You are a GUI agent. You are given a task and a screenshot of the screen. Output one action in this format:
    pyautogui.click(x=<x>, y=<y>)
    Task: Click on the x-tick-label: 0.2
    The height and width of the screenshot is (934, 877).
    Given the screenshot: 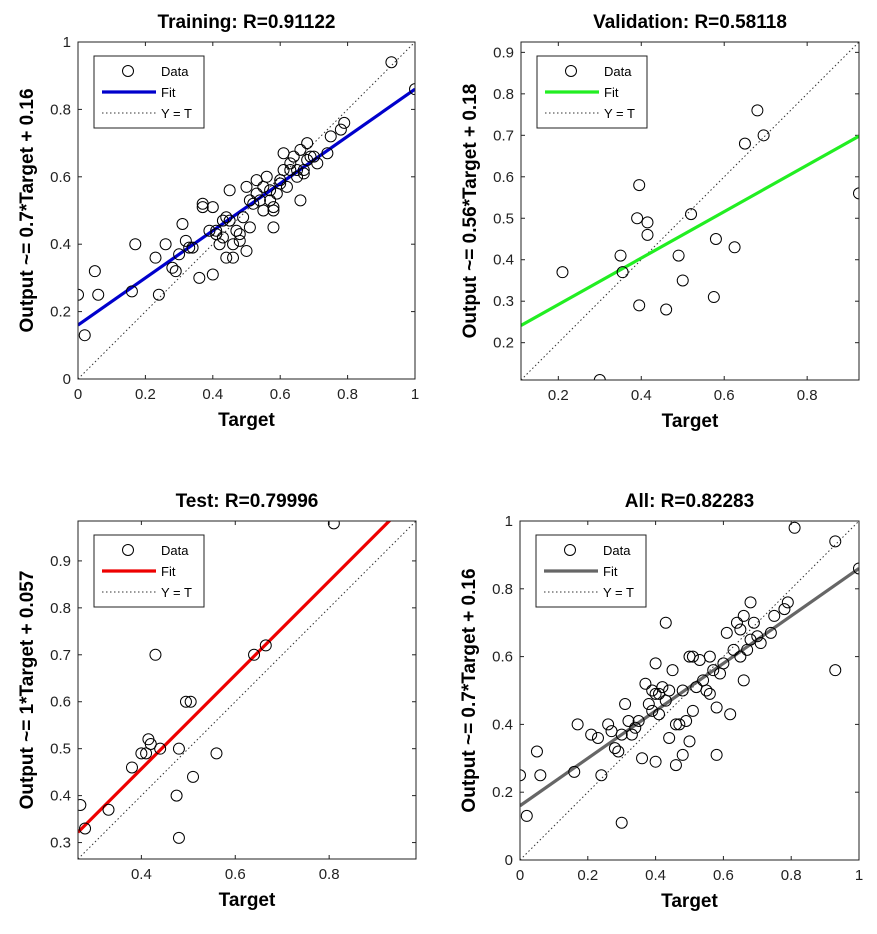 What is the action you would take?
    pyautogui.click(x=558, y=395)
    